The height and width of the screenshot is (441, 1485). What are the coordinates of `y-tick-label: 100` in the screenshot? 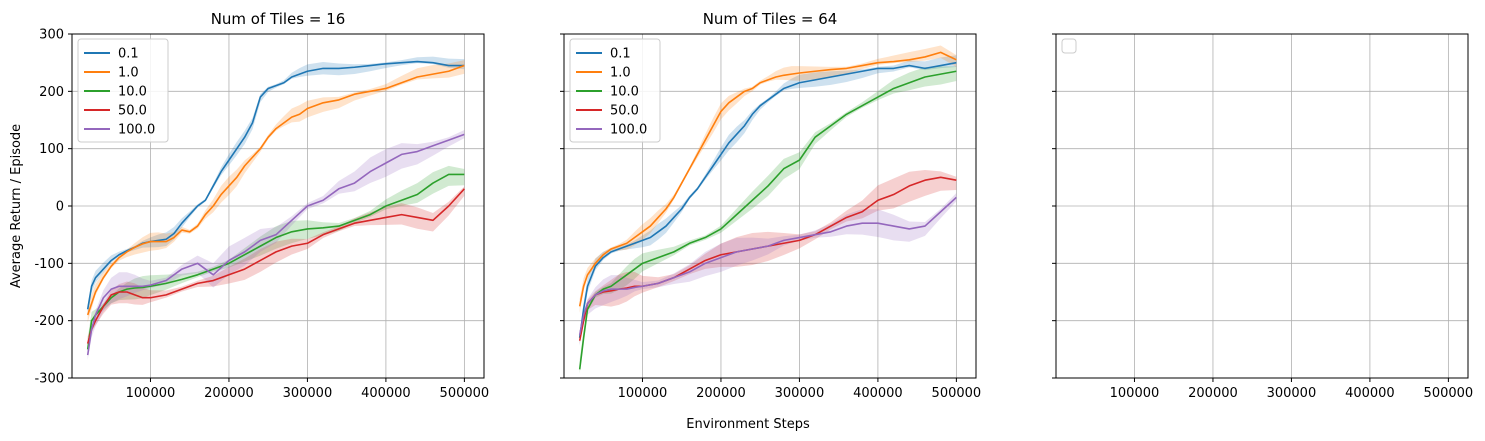 It's located at (51, 149).